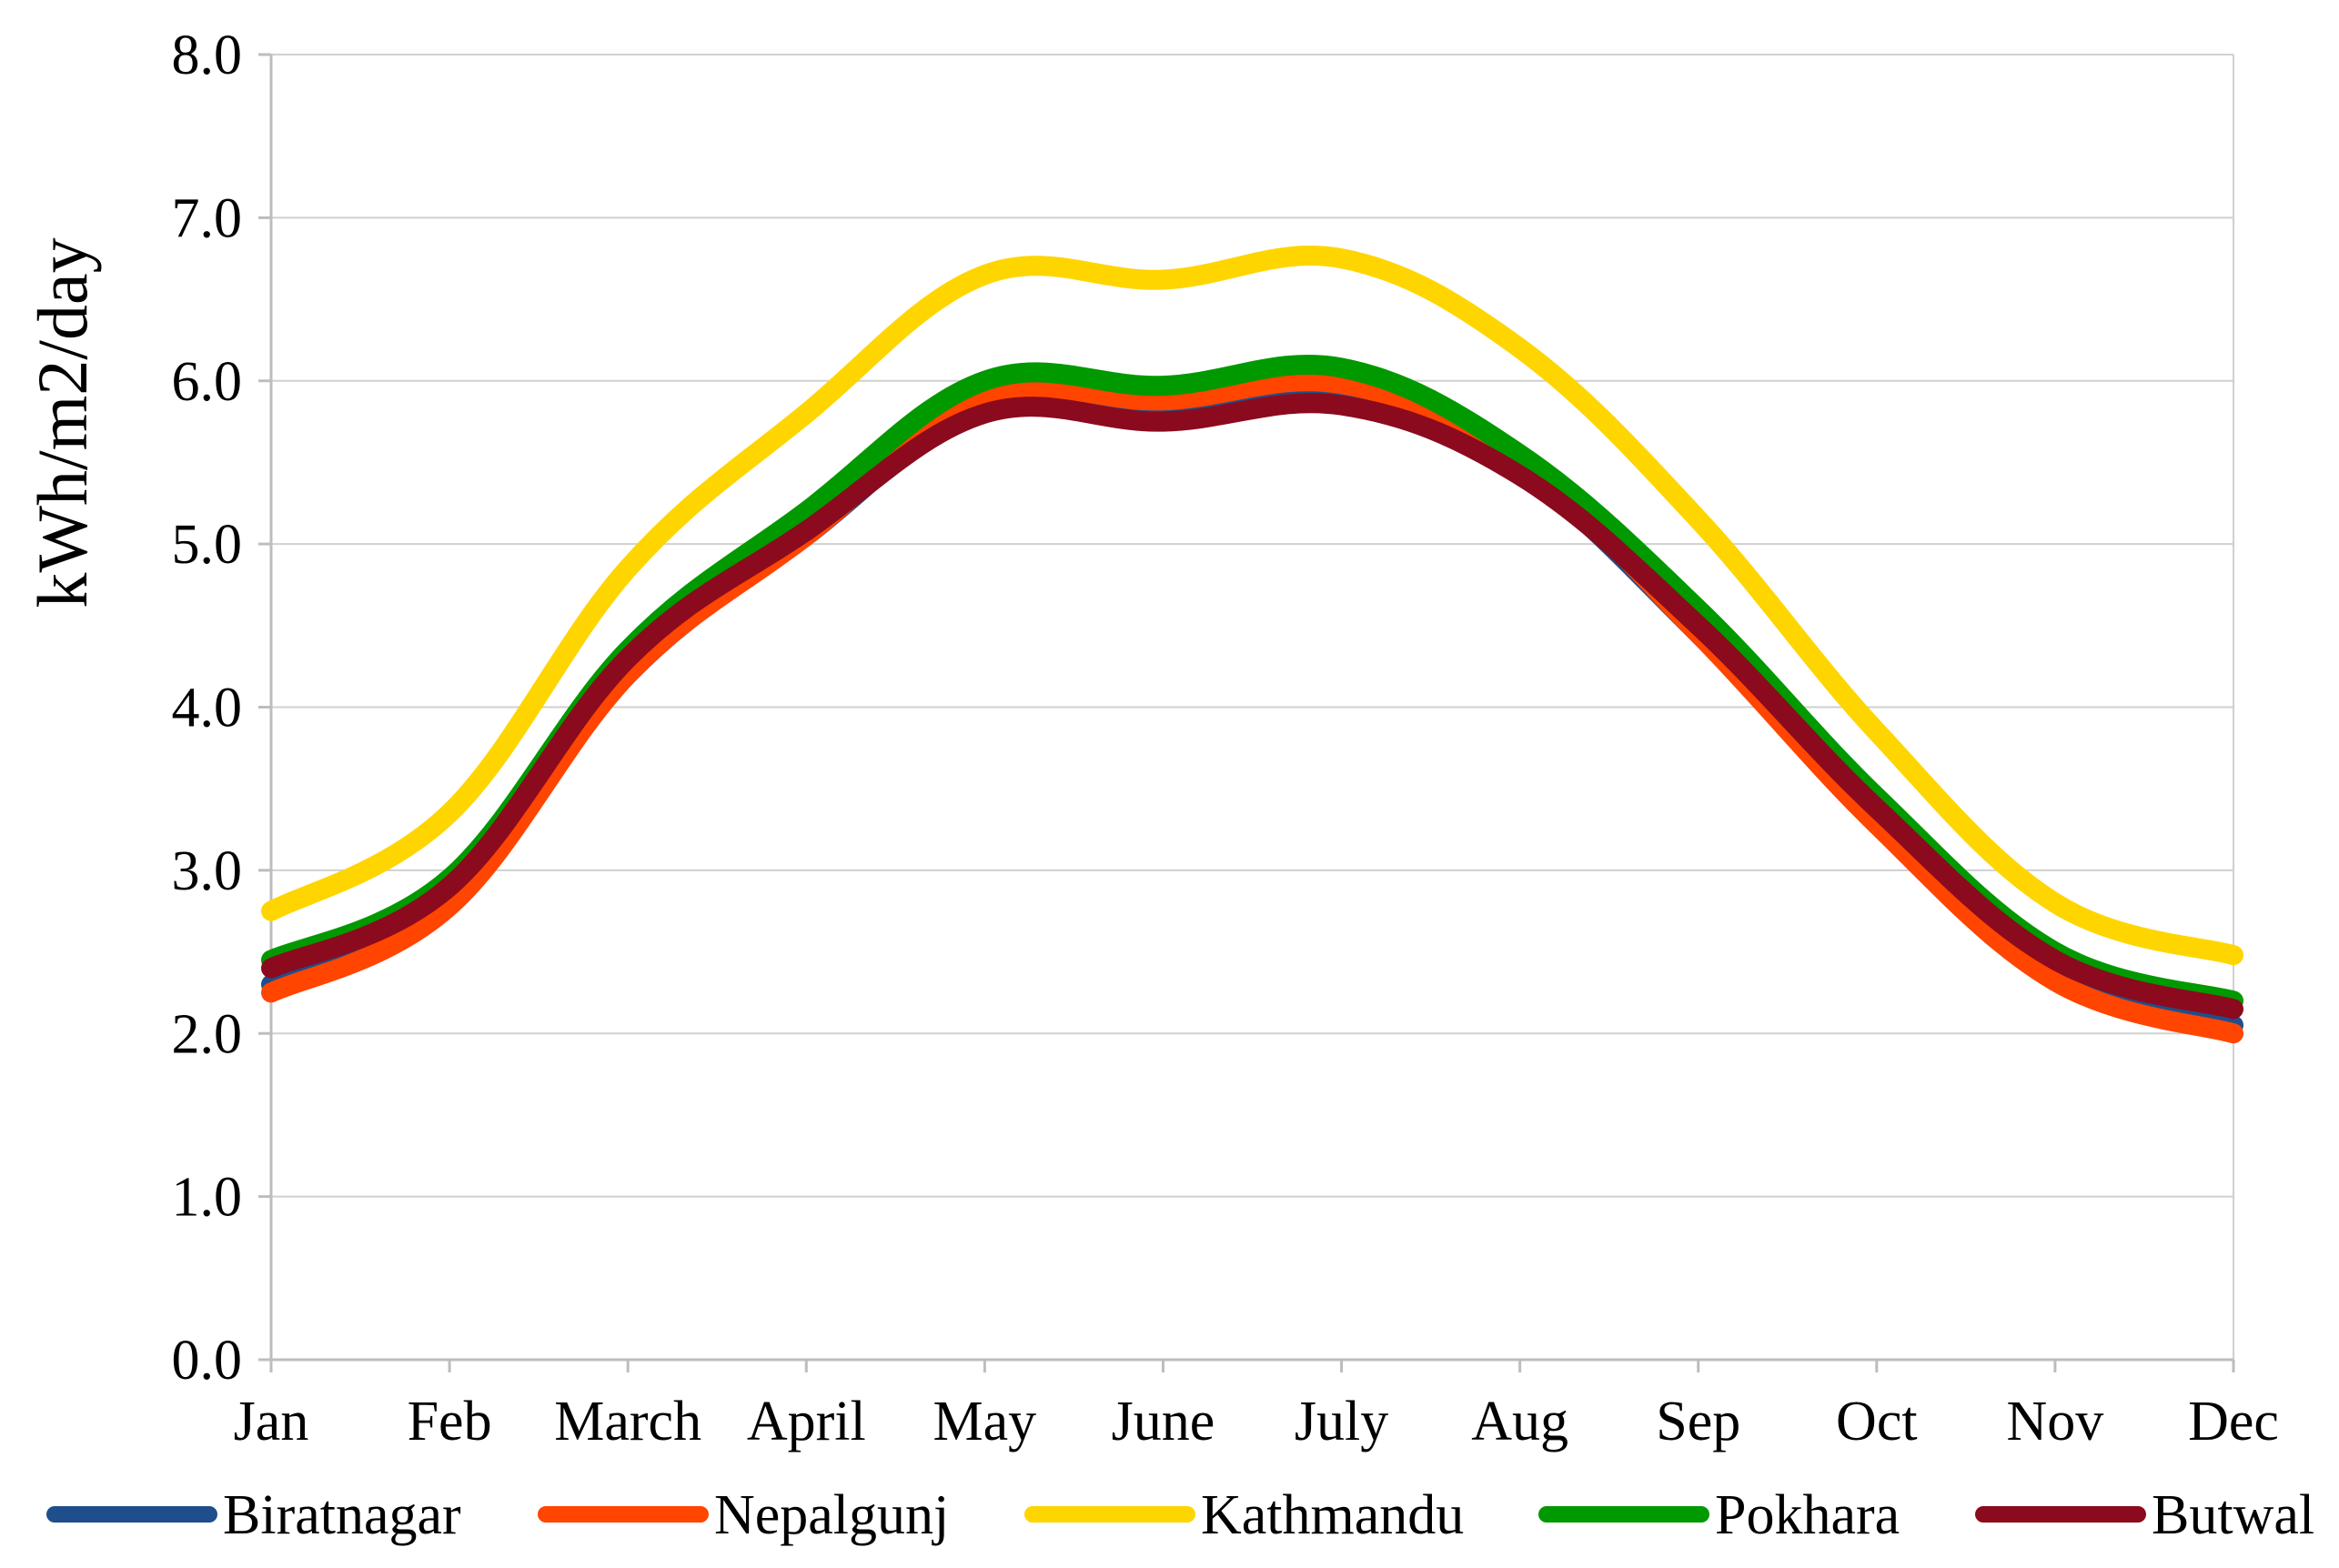 The image size is (2339, 1568). Describe the element at coordinates (271, 1421) in the screenshot. I see `x-tick-label: Jan` at that location.